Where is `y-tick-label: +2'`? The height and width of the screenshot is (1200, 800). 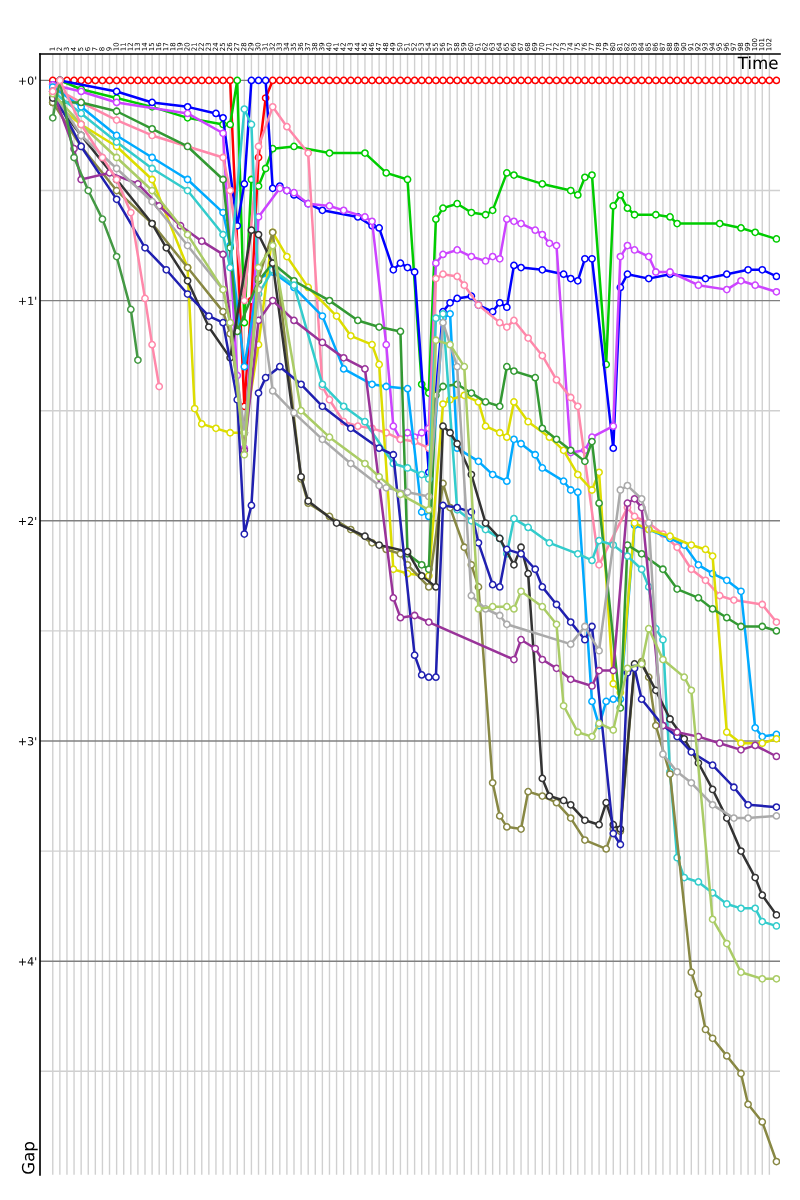
y-tick-label: +2' is located at coordinates (27, 521).